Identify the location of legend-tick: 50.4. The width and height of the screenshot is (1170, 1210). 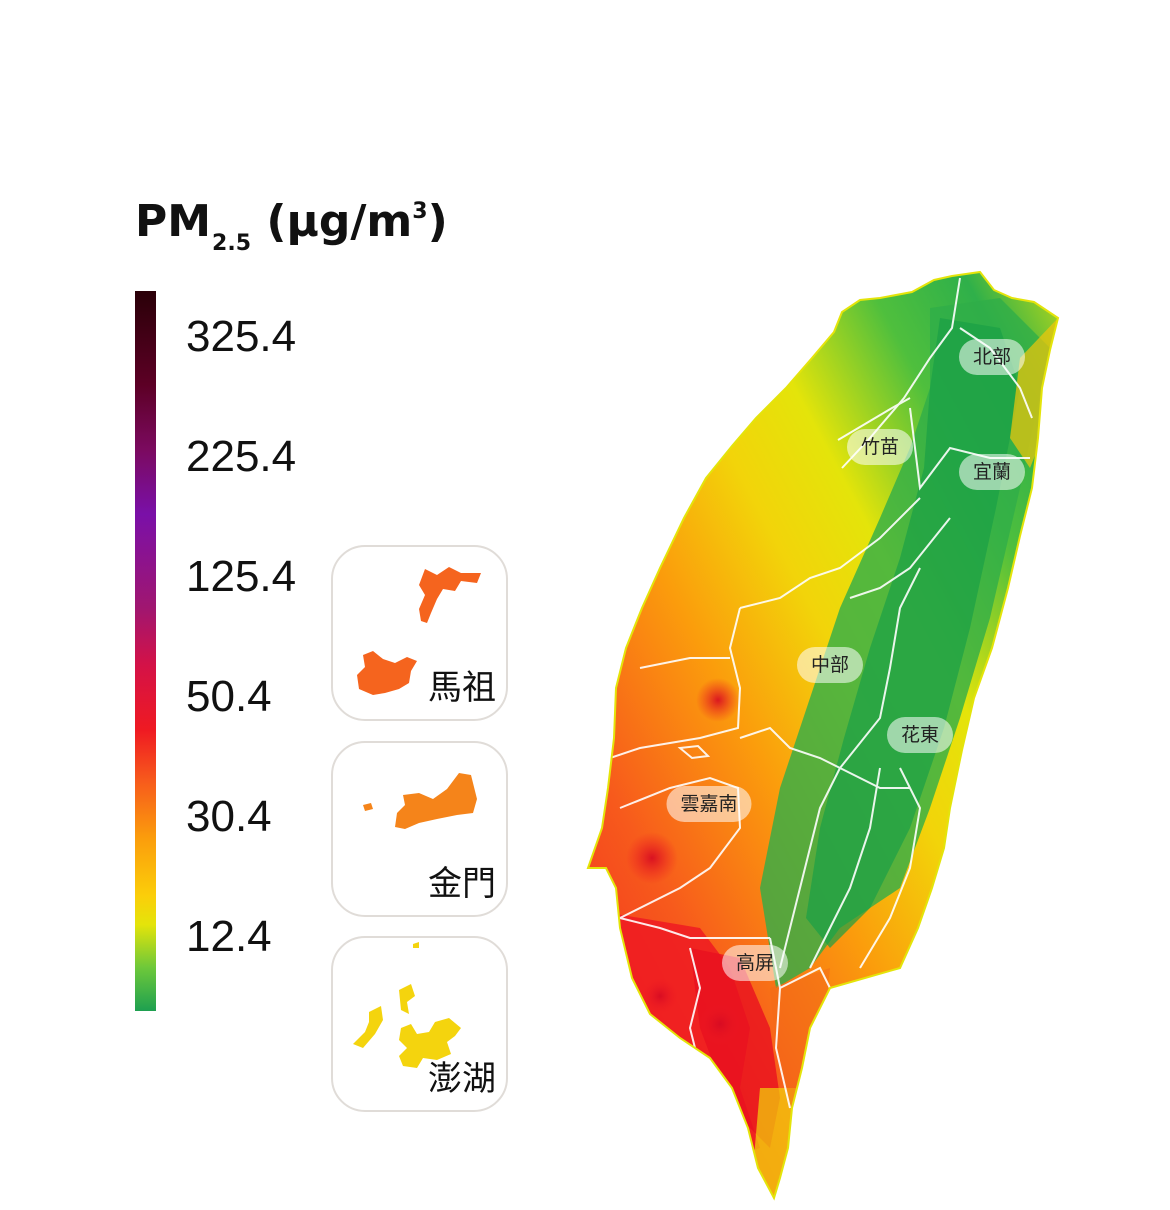
(229, 696).